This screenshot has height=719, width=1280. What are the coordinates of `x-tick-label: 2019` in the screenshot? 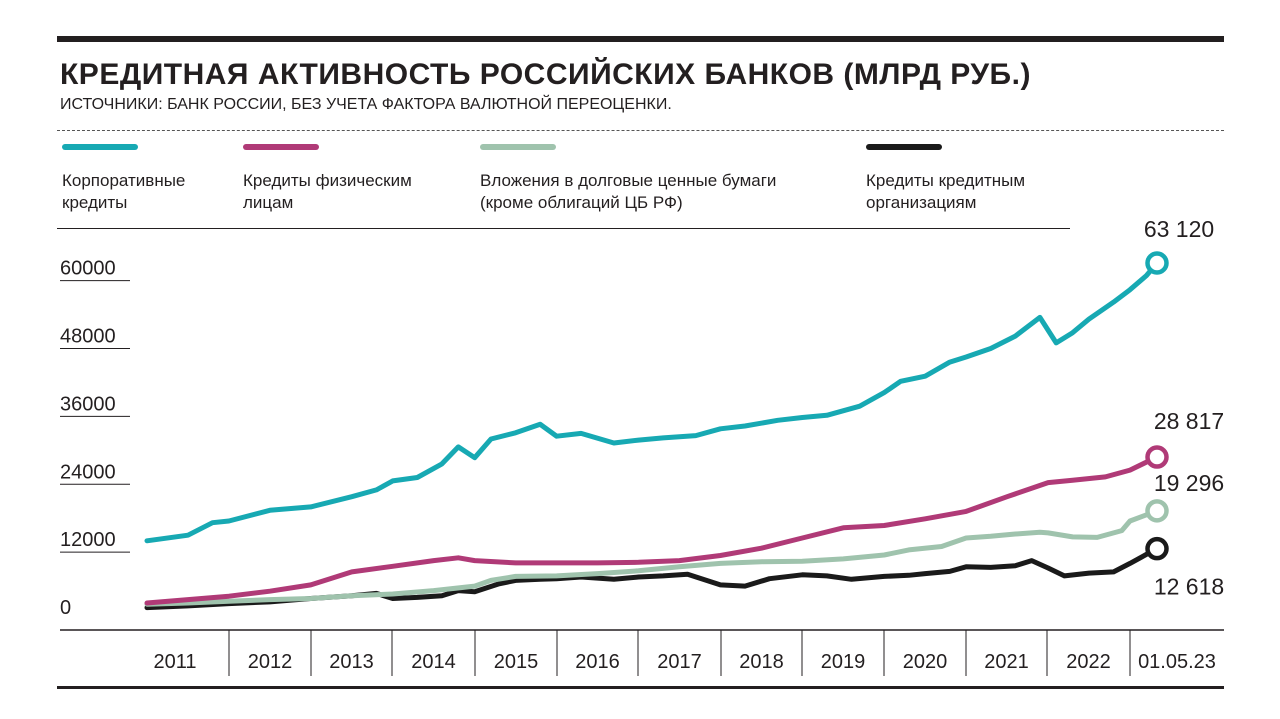 It's located at (843, 662).